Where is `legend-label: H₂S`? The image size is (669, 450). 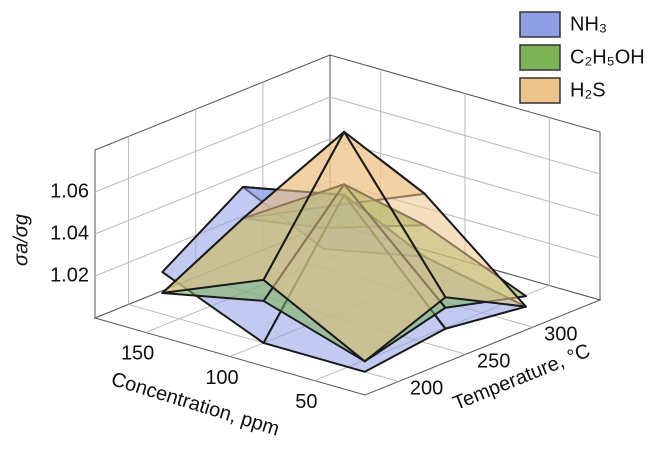 legend-label: H₂S is located at coordinates (588, 90).